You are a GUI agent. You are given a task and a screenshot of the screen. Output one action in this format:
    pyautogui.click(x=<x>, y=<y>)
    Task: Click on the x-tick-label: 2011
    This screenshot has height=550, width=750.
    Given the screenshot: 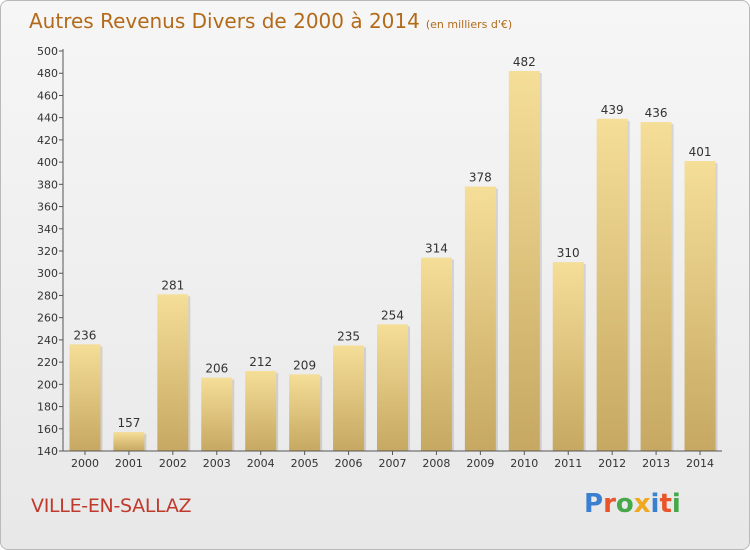 What is the action you would take?
    pyautogui.click(x=568, y=463)
    